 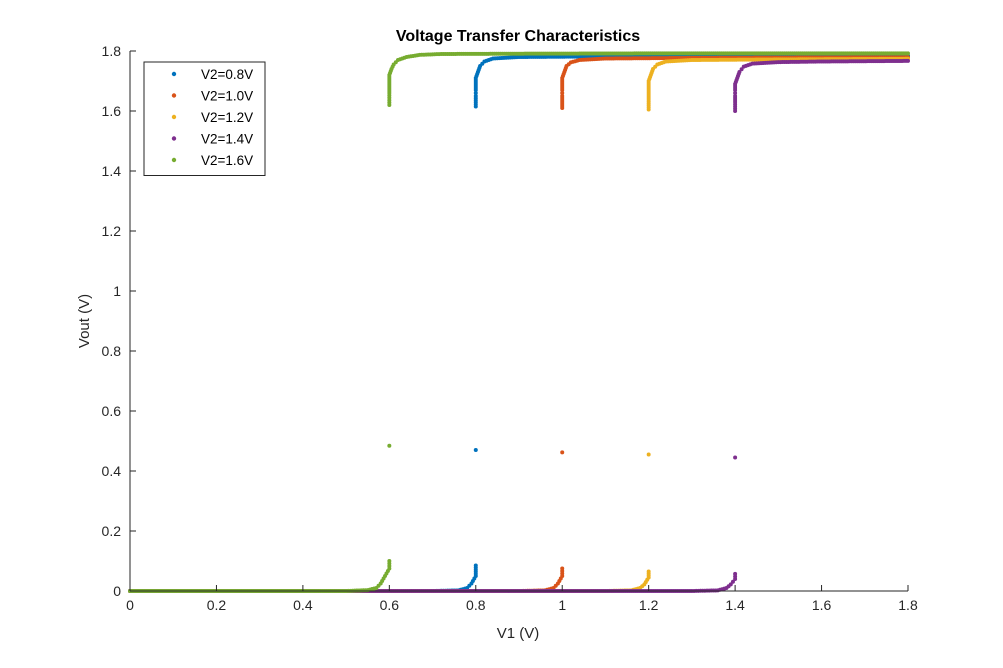 I want to click on x-tick-label: 0.6, so click(x=390, y=605).